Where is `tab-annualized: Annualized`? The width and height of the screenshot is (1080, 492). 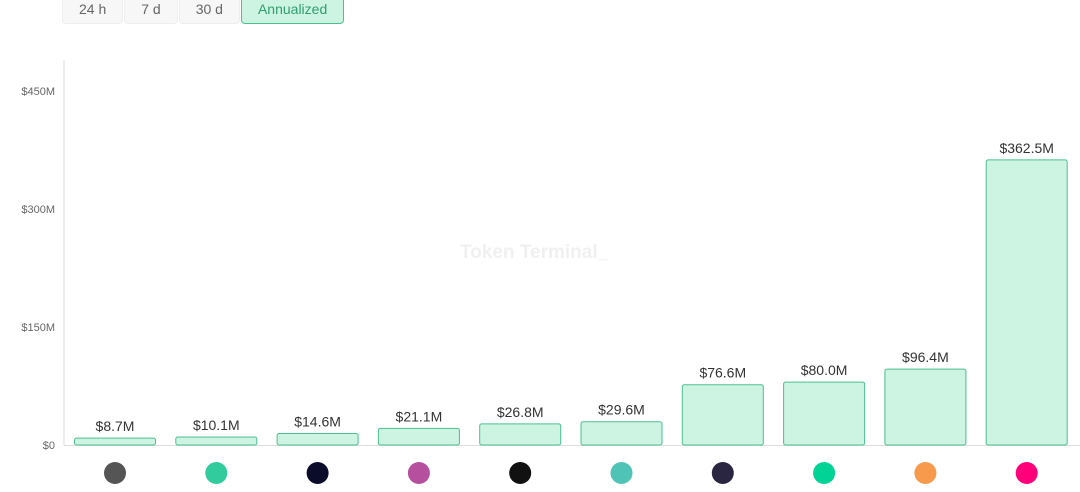
tab-annualized: Annualized is located at coordinates (292, 12).